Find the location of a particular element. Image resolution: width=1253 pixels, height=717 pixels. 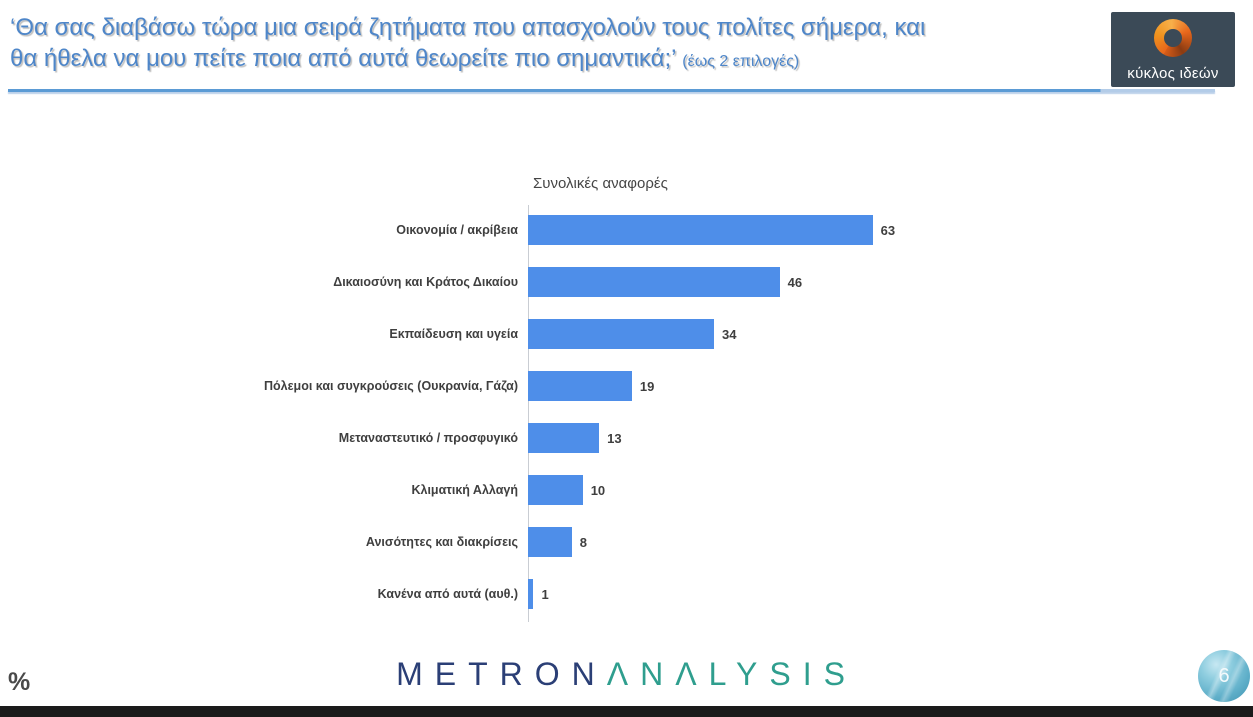

chart-row: Μεταναστευτικό / προσφυγικό 13 is located at coordinates (626, 438).